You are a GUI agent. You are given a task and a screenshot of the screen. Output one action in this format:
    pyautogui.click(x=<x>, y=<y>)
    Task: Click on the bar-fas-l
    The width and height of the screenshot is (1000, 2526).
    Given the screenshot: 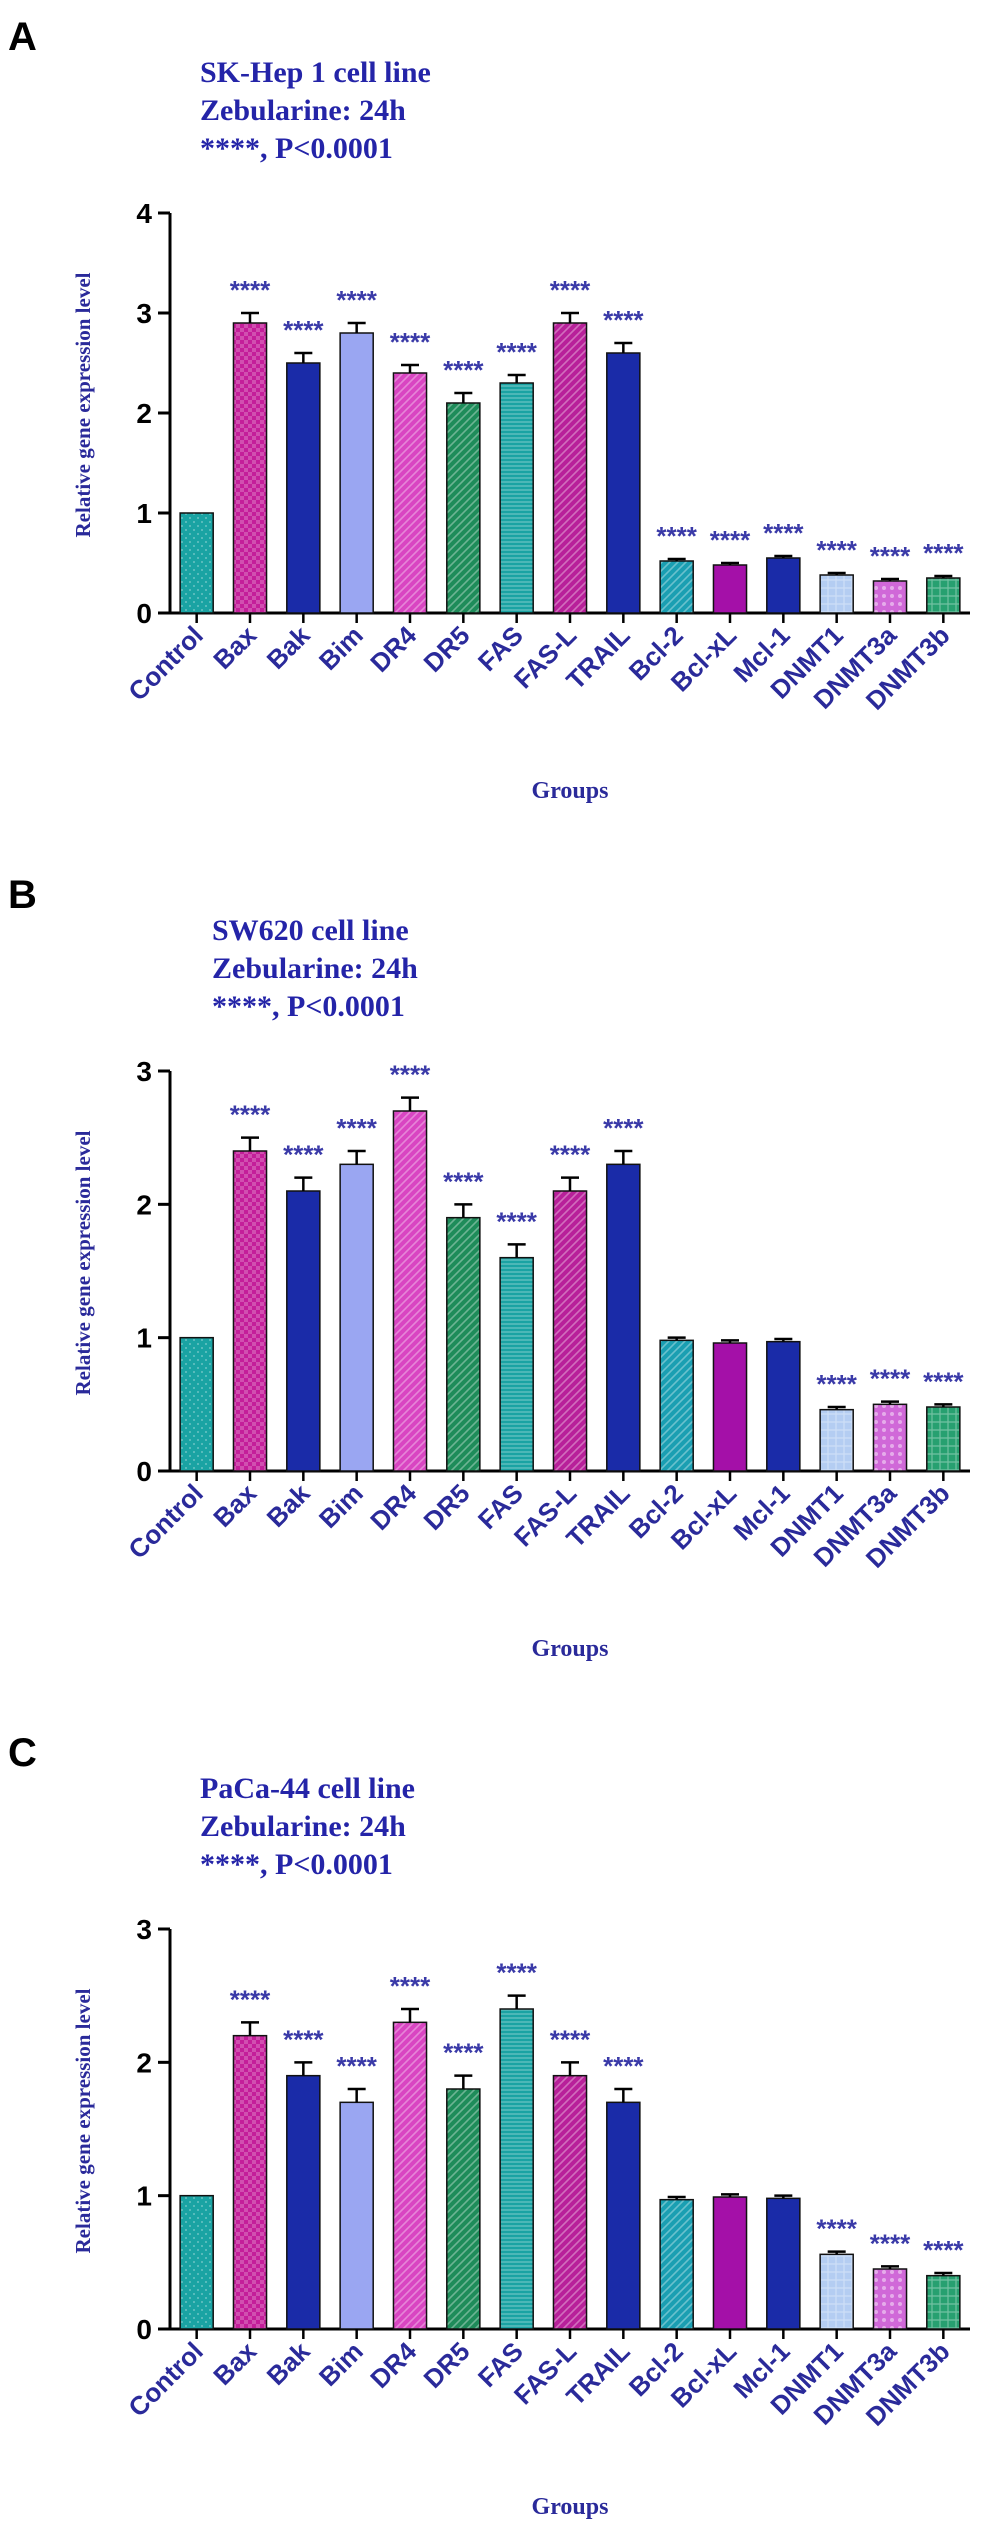 What is the action you would take?
    pyautogui.click(x=570, y=468)
    